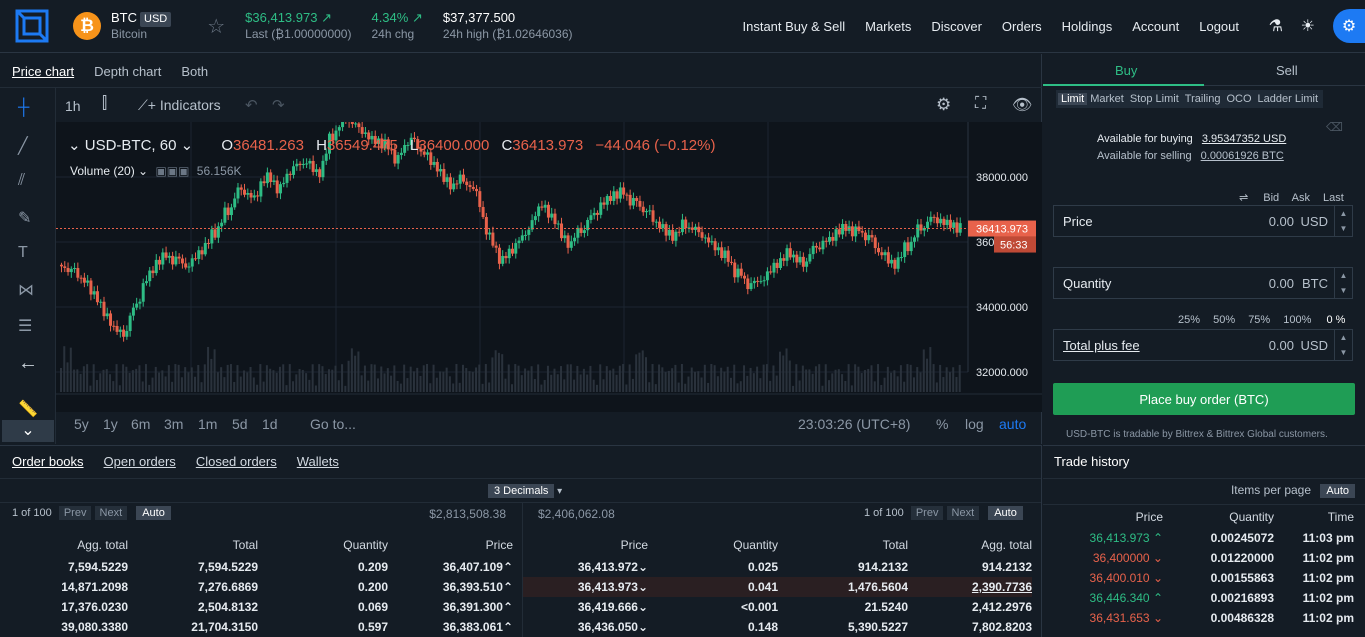 The width and height of the screenshot is (1365, 637). Describe the element at coordinates (245, 545) in the screenshot. I see `bids-header-total: Total` at that location.